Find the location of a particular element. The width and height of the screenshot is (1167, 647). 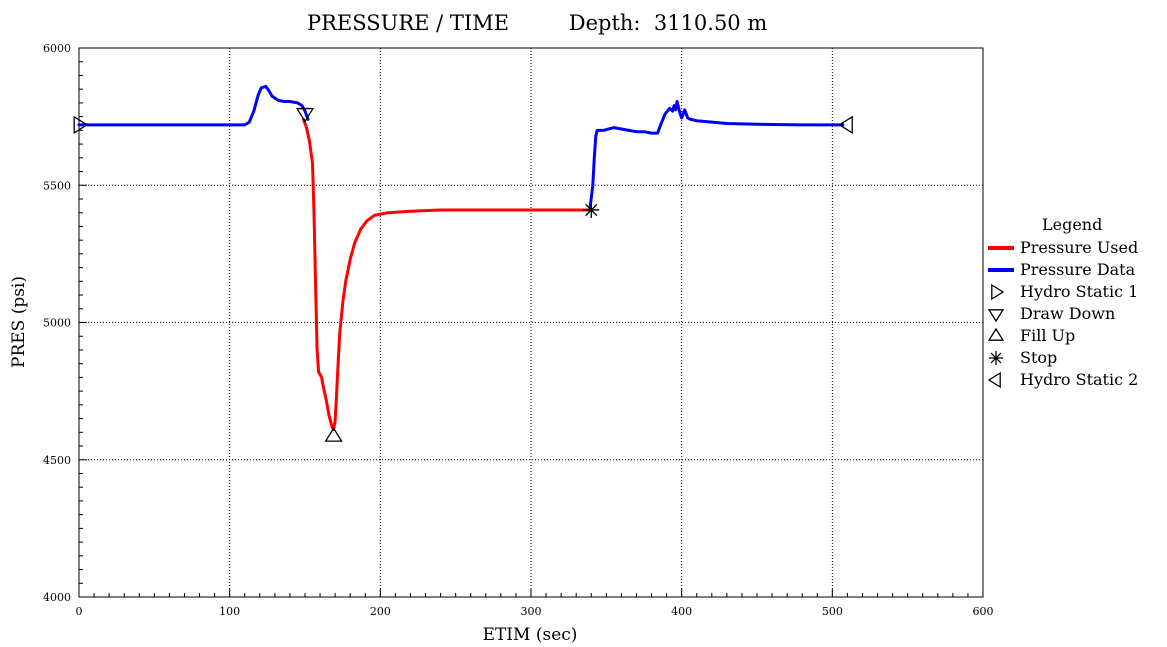

y-tick-label: 6000 is located at coordinates (57, 48).